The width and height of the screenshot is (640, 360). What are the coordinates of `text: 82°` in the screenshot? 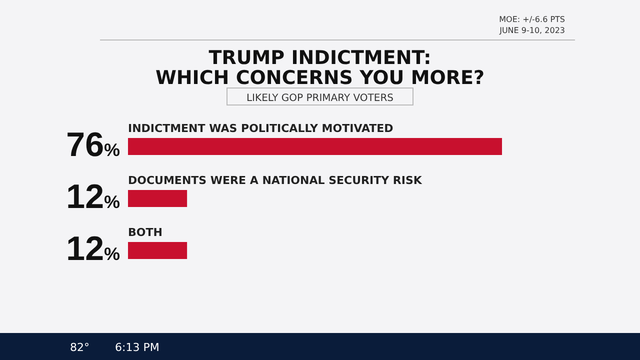 It's located at (80, 347).